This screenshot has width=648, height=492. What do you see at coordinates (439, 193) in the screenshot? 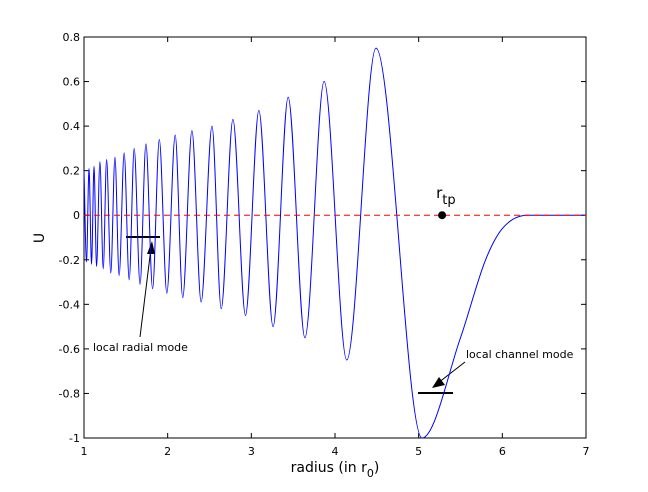
I see `point-label-main: r` at bounding box center [439, 193].